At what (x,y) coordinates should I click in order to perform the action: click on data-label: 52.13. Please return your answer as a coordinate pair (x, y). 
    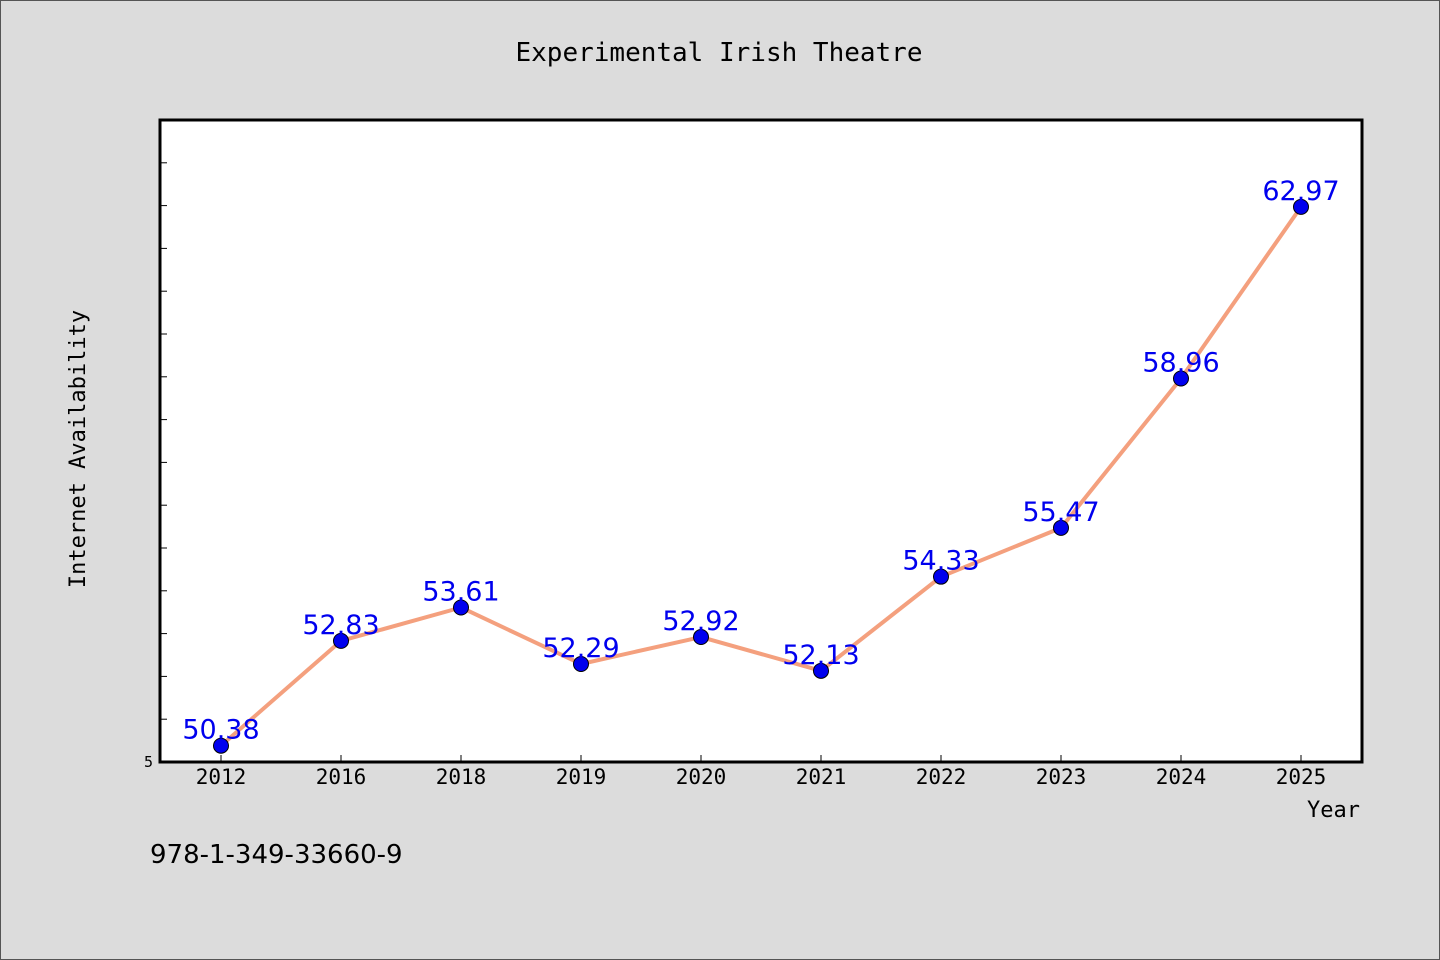
    Looking at the image, I should click on (820, 655).